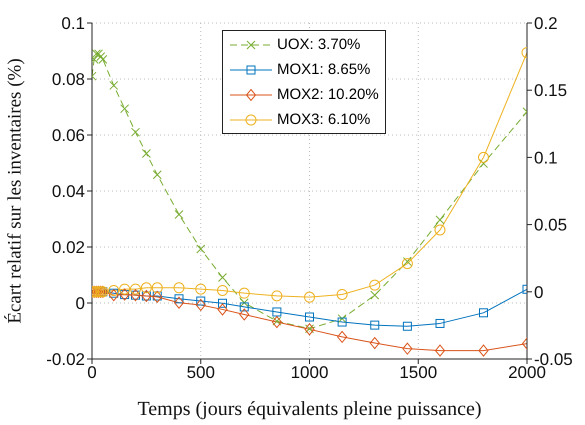 This screenshot has height=425, width=585. I want to click on y2-tick-label: 0.1, so click(546, 158).